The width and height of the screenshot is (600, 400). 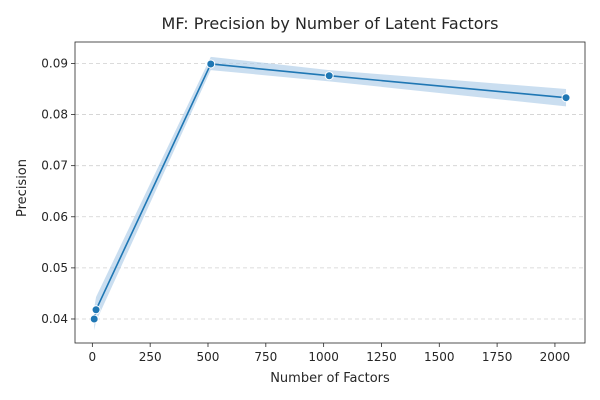 I want to click on x-tick-label-1: 250, so click(x=150, y=357).